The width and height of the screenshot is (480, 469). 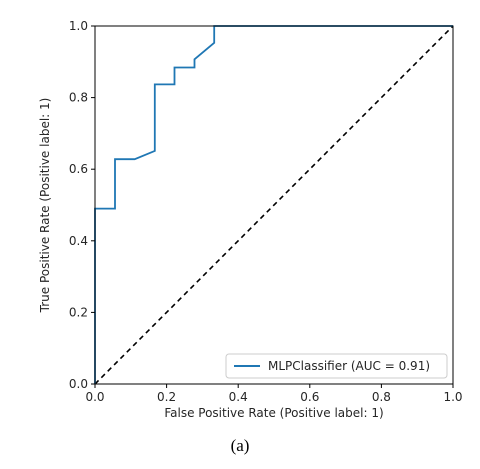 I want to click on y-tick-label: 0.0, so click(x=78, y=384).